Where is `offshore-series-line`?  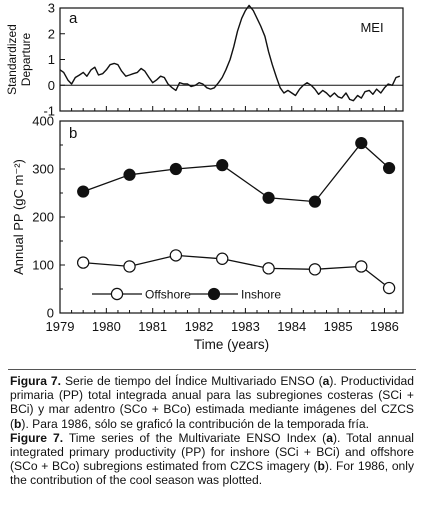 offshore-series-line is located at coordinates (236, 271).